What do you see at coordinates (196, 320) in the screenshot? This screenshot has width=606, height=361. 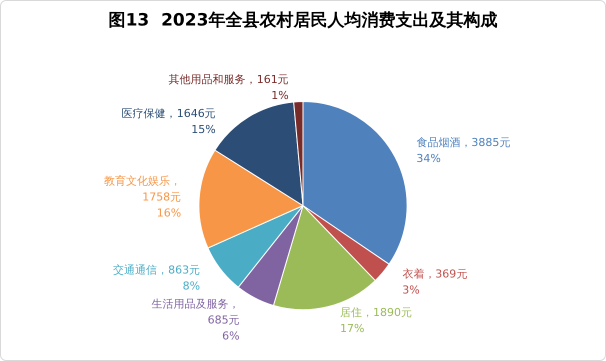 I see `slice-label: 生活用品及服务， 685元 6%` at bounding box center [196, 320].